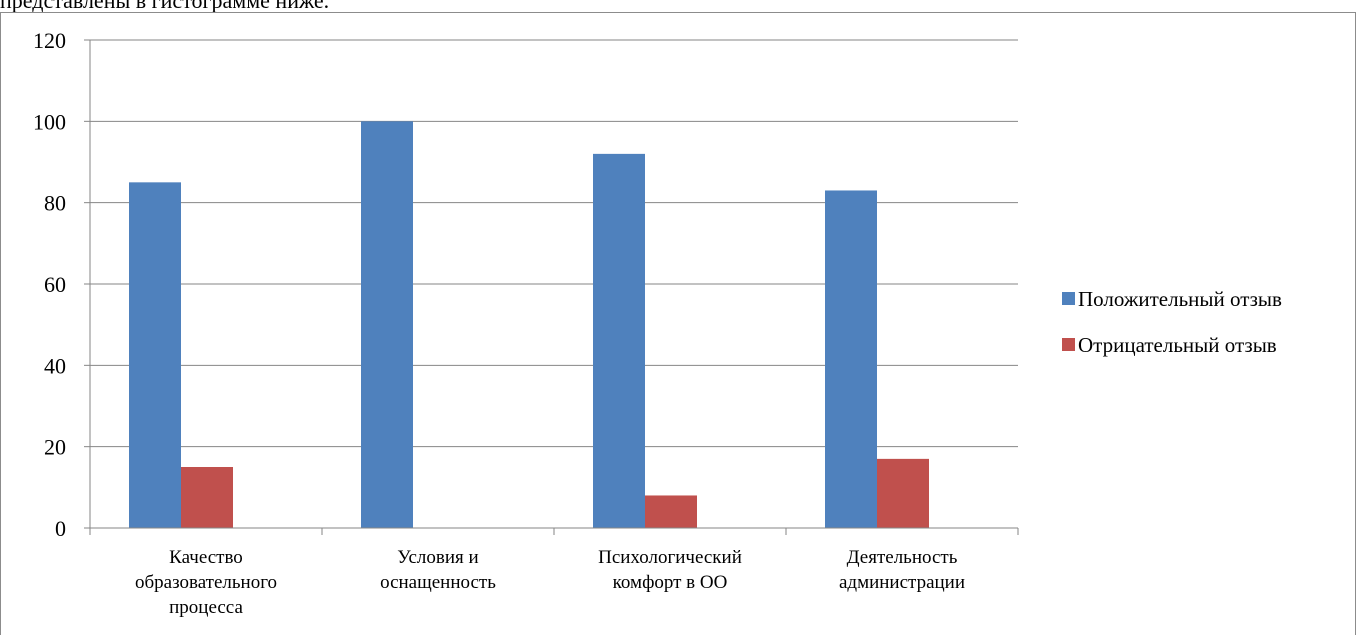  Describe the element at coordinates (49, 121) in the screenshot. I see `y-tick-label: 100` at that location.